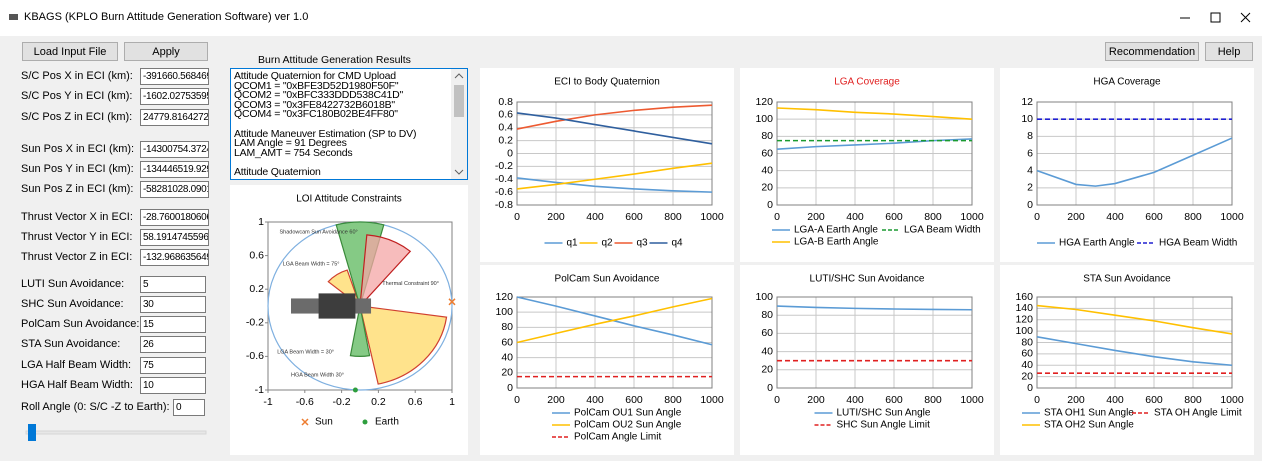 This screenshot has height=461, width=1262. I want to click on legend-label: PolCam OU1 Sun Angle, so click(628, 413).